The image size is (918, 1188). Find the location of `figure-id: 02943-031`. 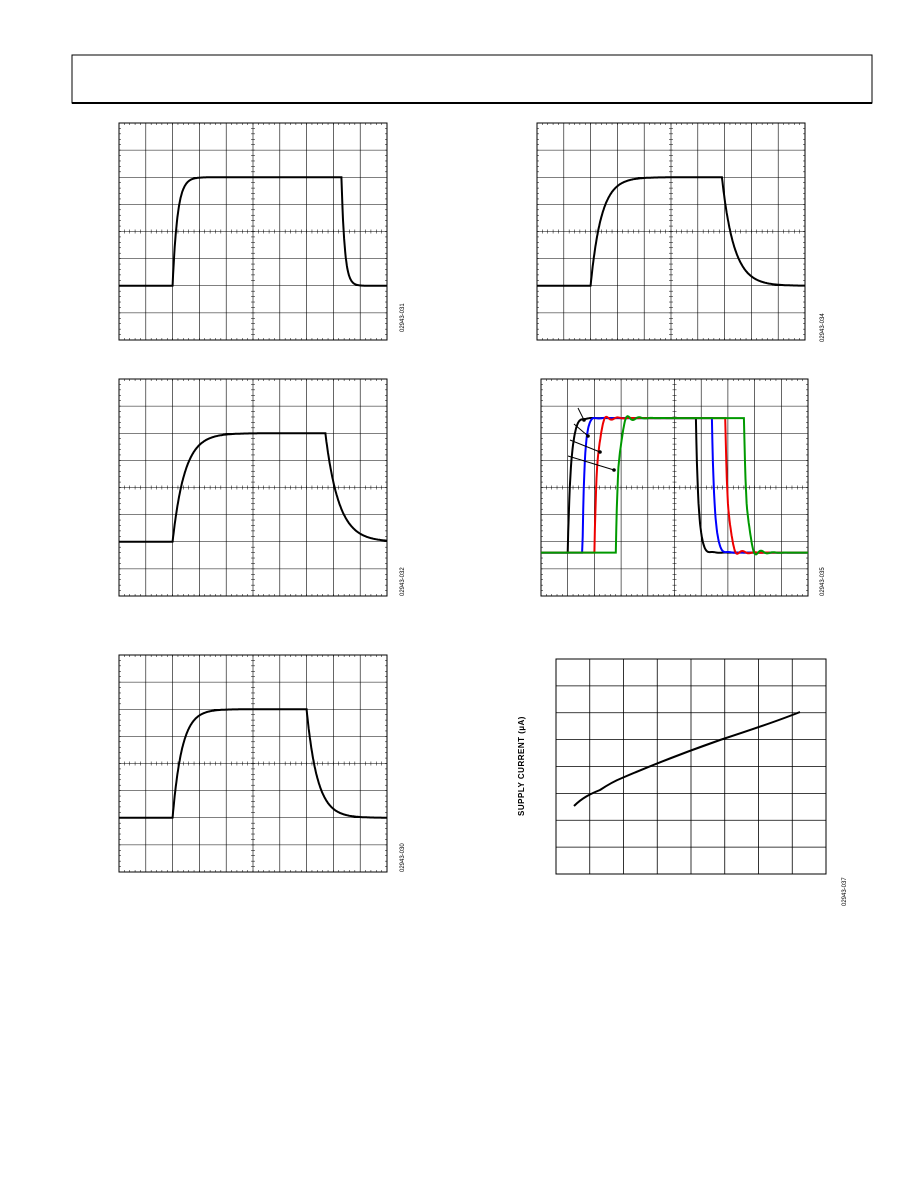

figure-id: 02943-031 is located at coordinates (403, 317).